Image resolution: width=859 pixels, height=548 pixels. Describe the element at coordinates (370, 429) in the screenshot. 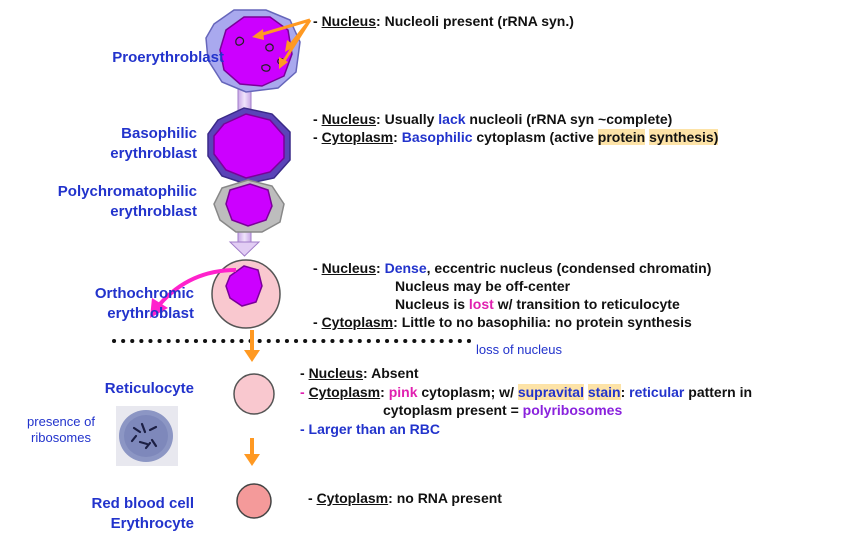

I see `reticulocyte-size-description: - Larger than an RBC` at that location.